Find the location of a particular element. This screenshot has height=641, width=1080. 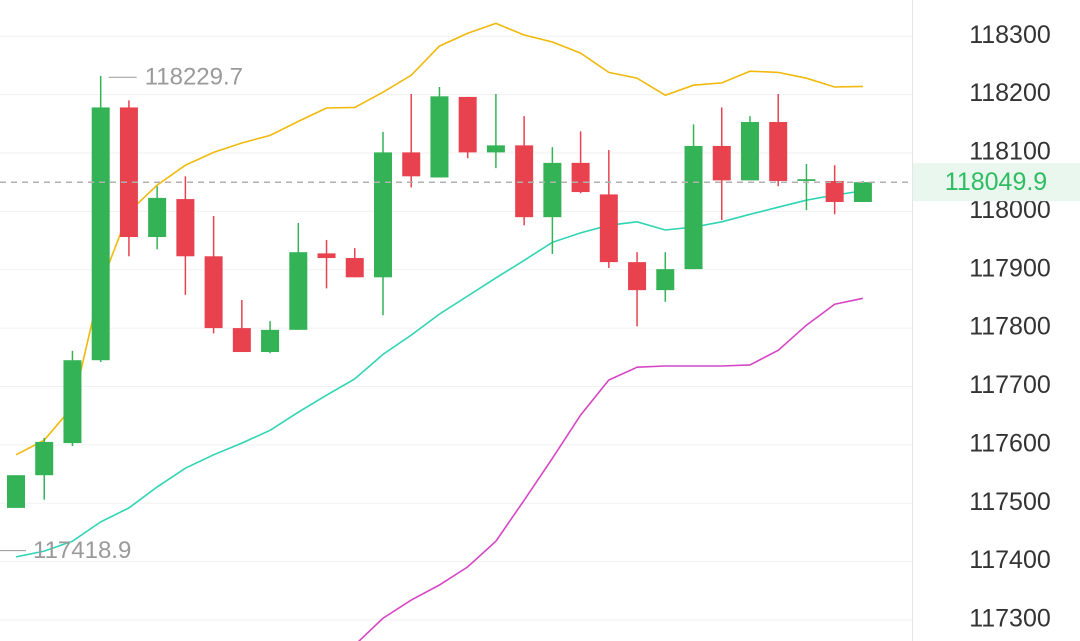

last-price-badge is located at coordinates (996, 182).